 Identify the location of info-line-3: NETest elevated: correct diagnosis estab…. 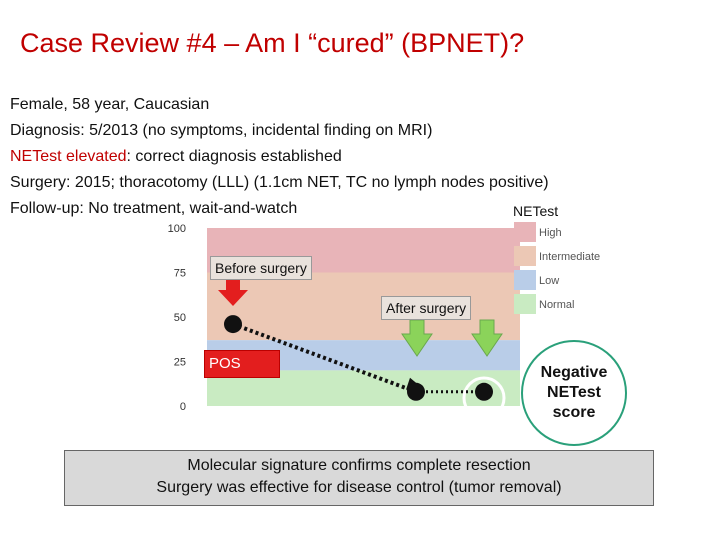
(176, 156).